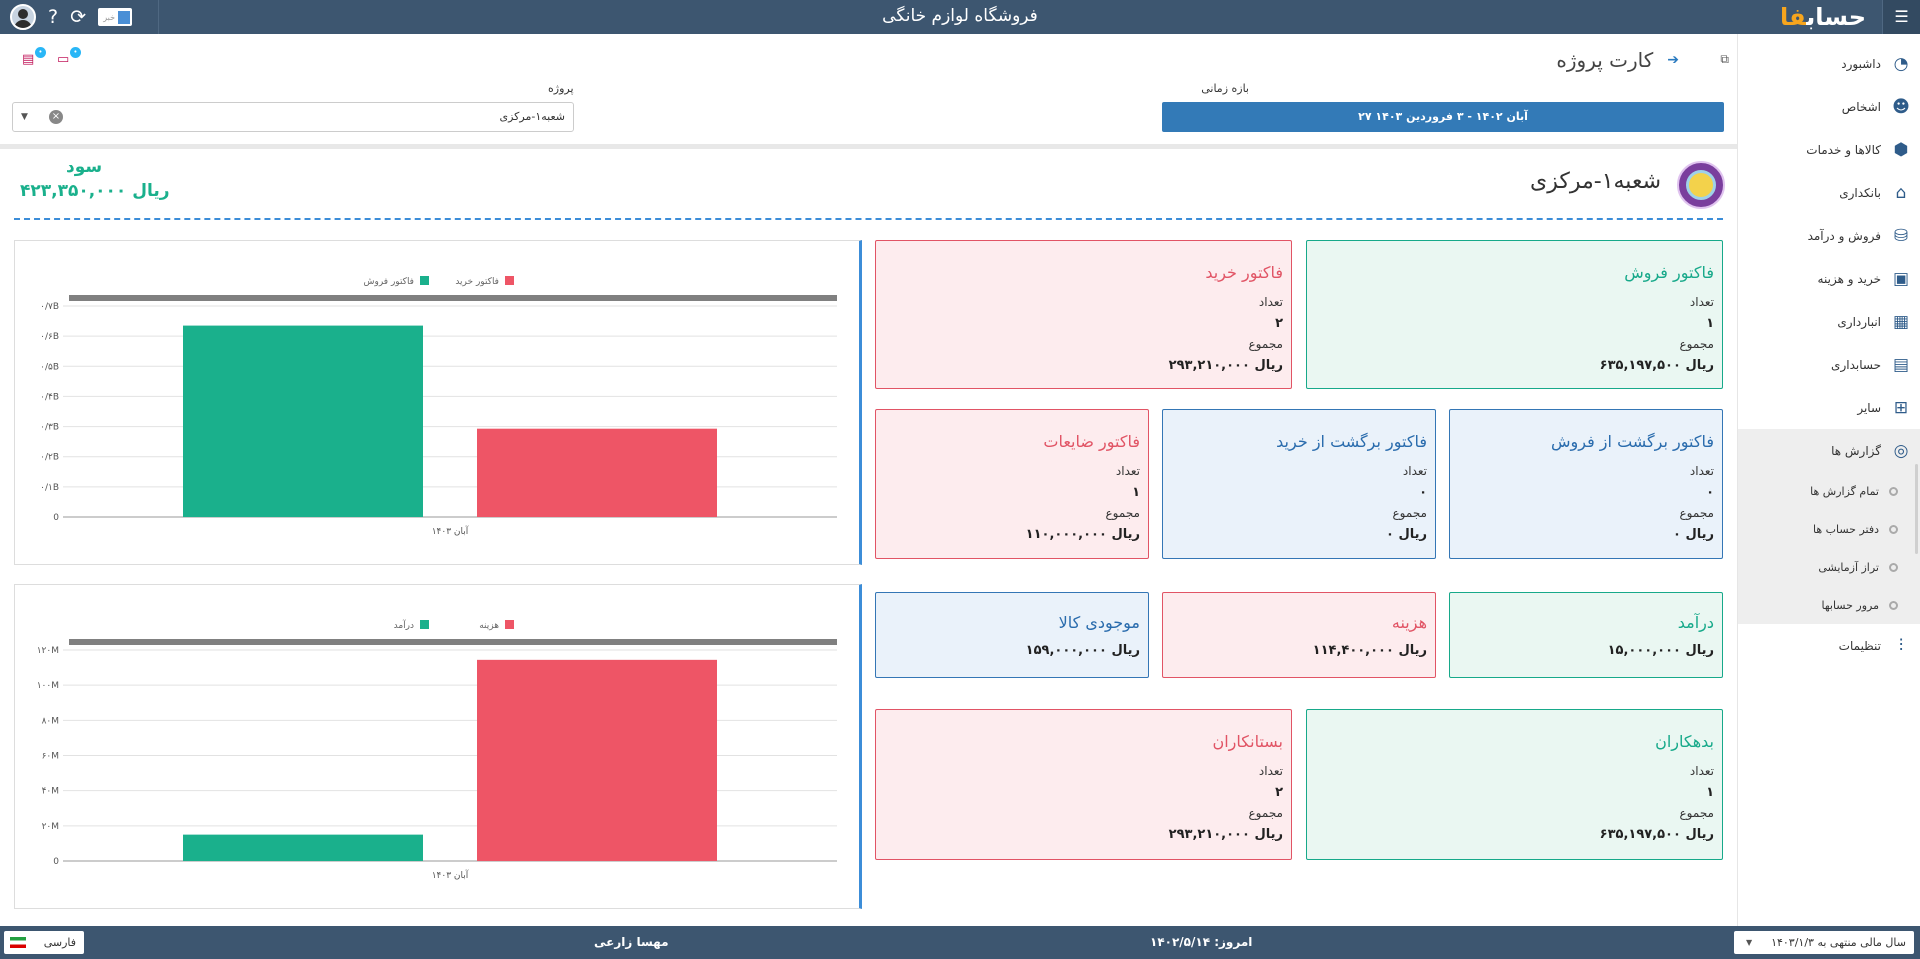  What do you see at coordinates (388, 282) in the screenshot?
I see `legend-label: فاکتور فروش` at bounding box center [388, 282].